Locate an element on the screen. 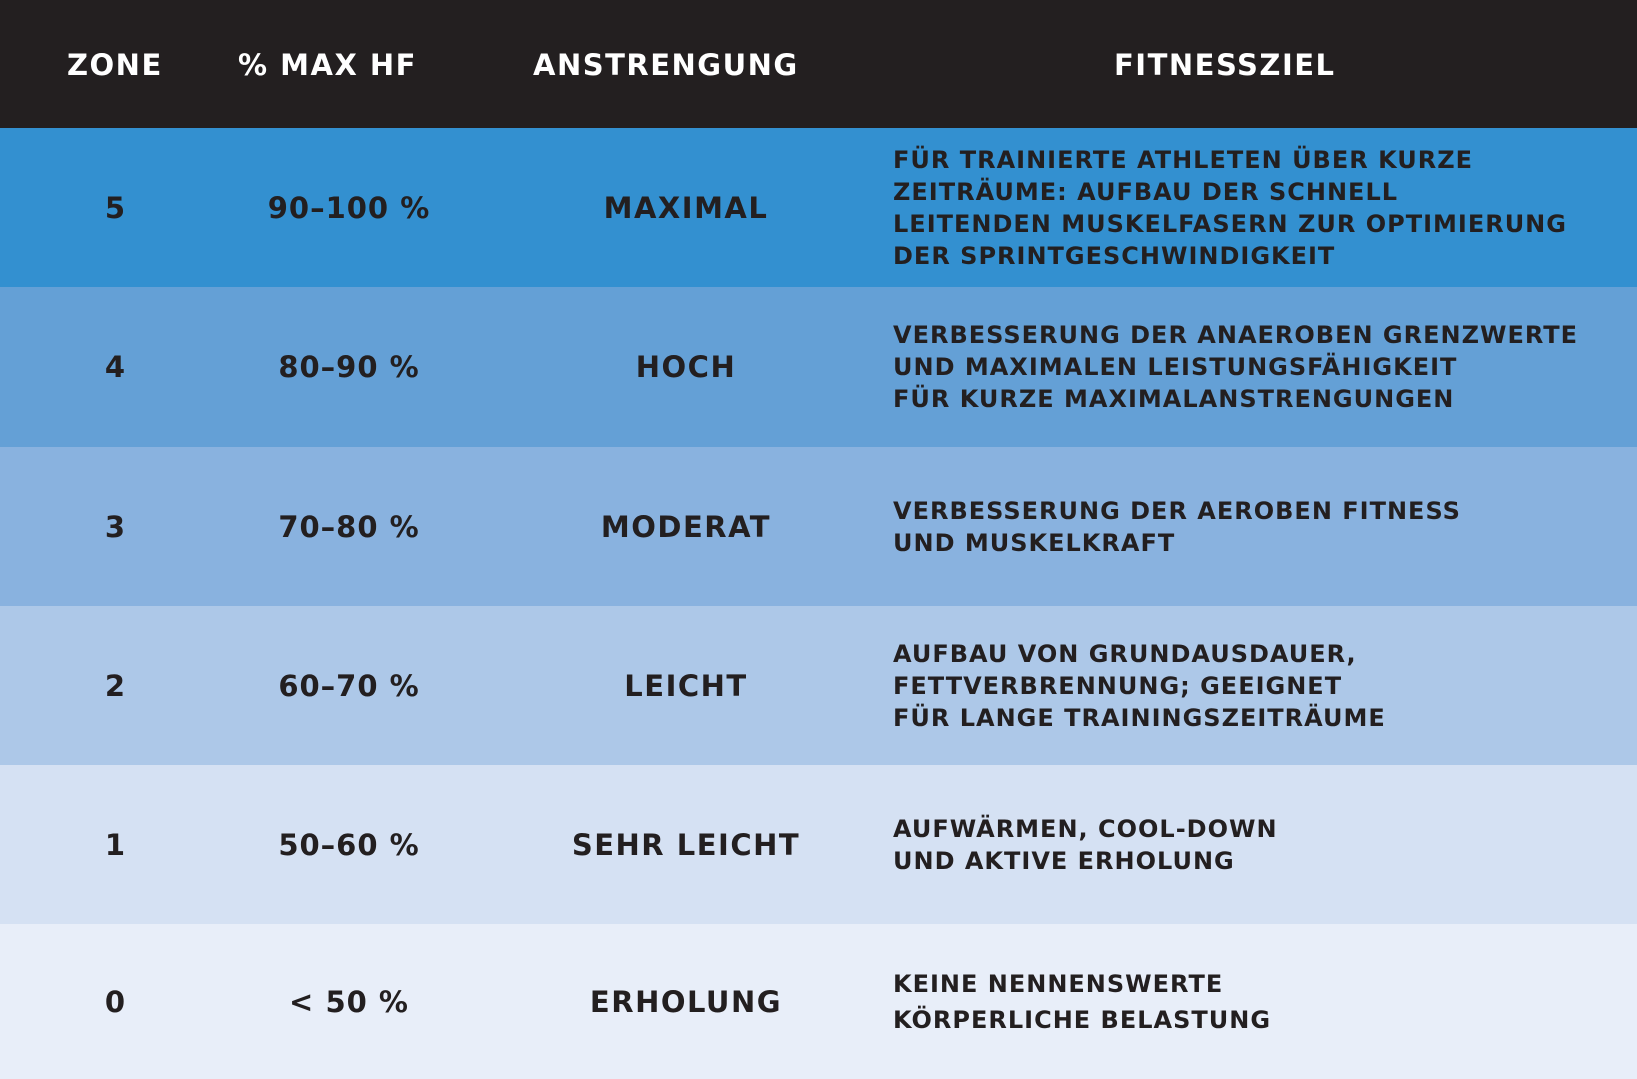 The height and width of the screenshot is (1079, 1637). fitnessziel-value: AUFWÄRMEN, COOL-DOWN UND AKTIVE ERHOLUNG is located at coordinates (1263, 844).